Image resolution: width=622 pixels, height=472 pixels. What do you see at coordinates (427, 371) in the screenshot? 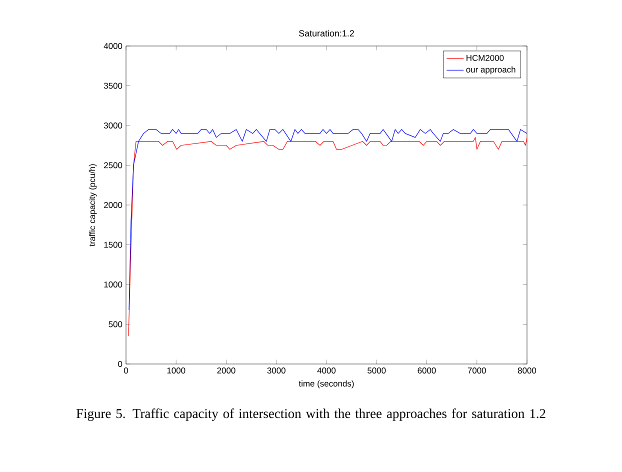
I see `x-tick-label: 6000` at bounding box center [427, 371].